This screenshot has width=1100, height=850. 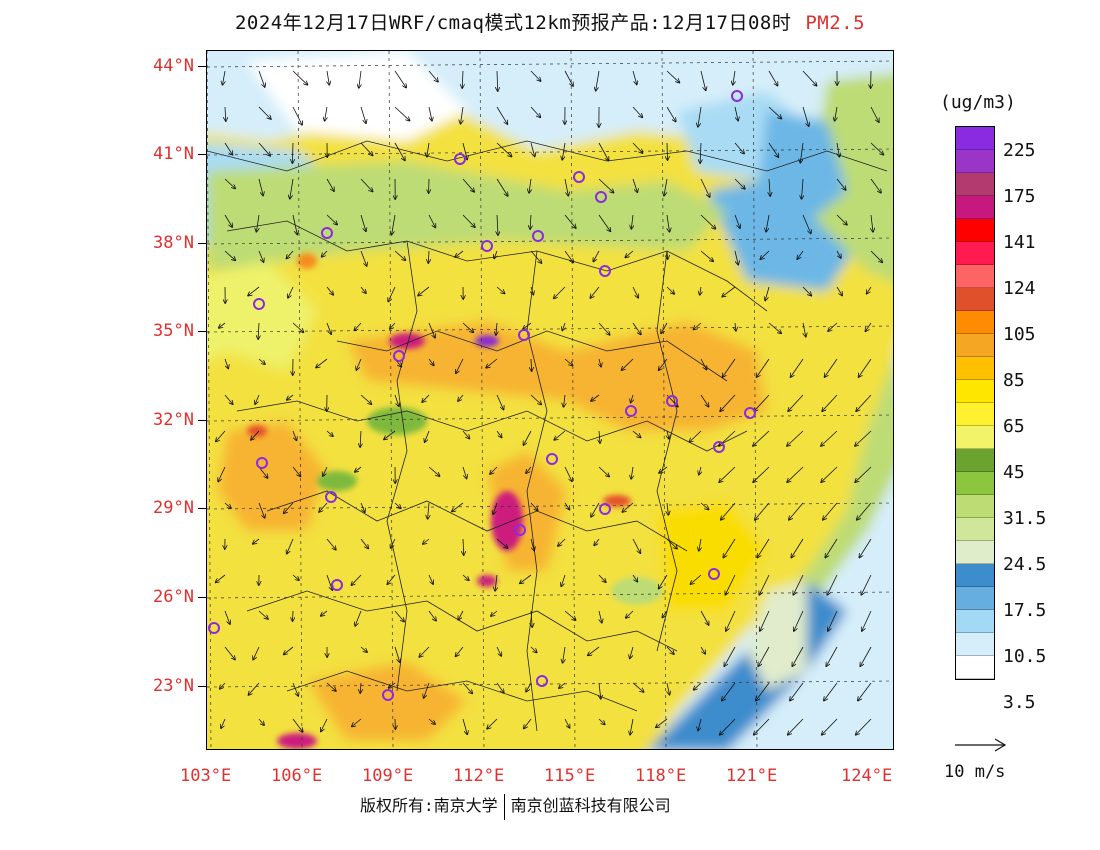 What do you see at coordinates (173, 66) in the screenshot?
I see `lat-label: 44°N` at bounding box center [173, 66].